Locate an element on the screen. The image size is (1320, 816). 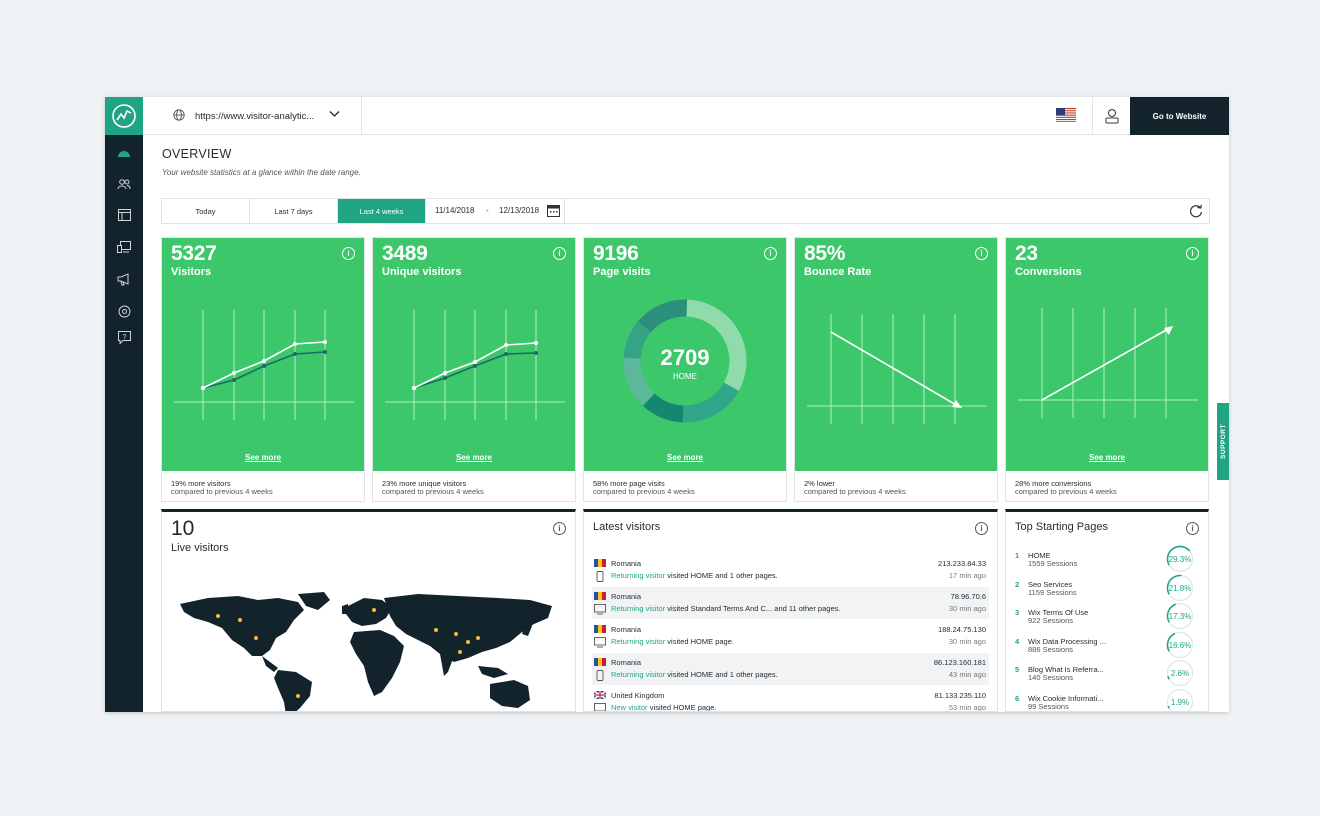
page-name: Seo Services is located at coordinates (1050, 584).